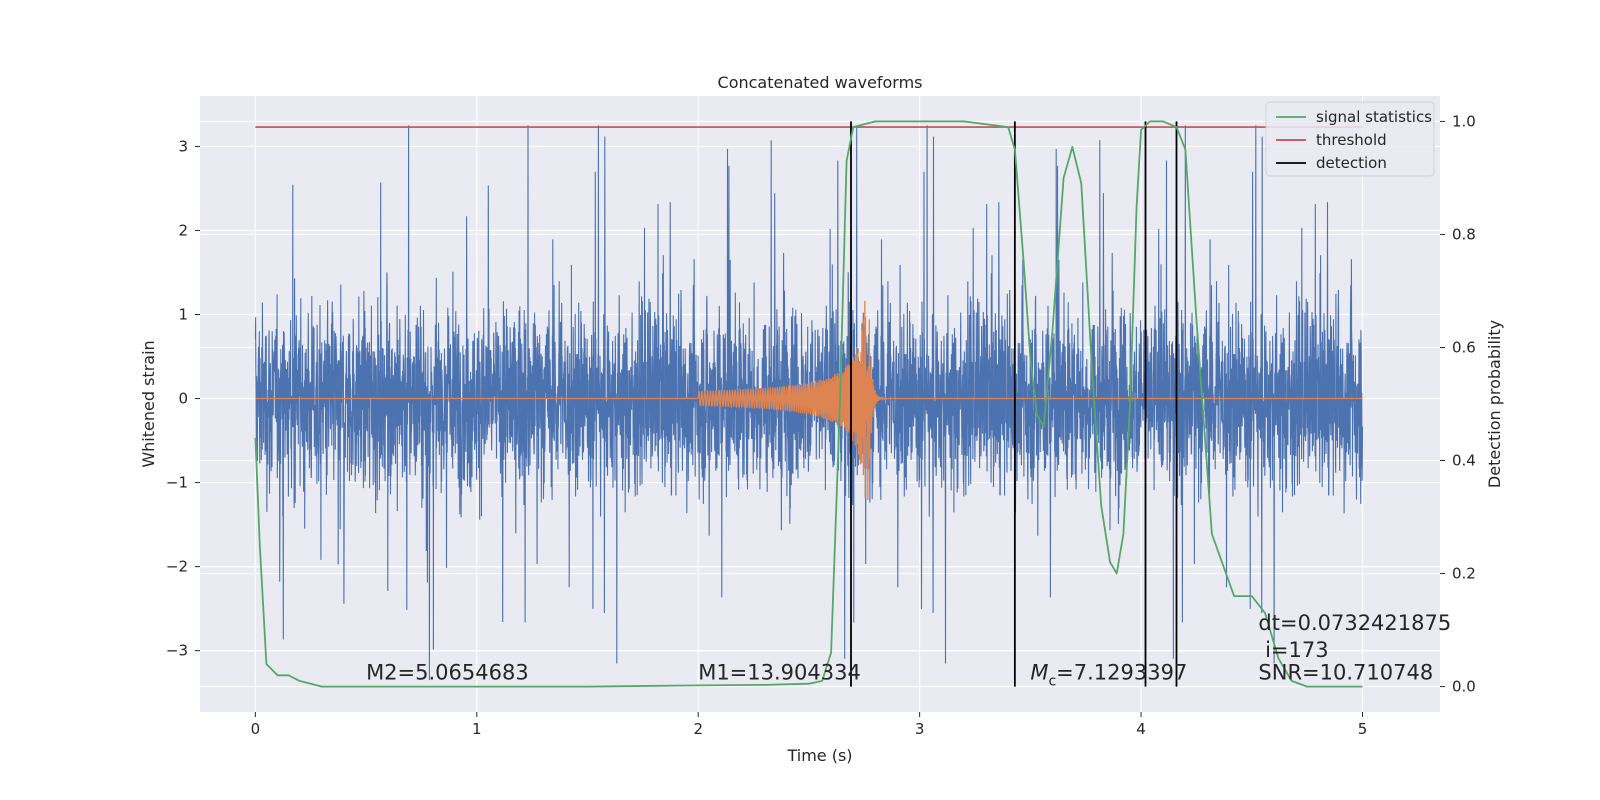  What do you see at coordinates (1464, 687) in the screenshot?
I see `y-right-tick-label: 0.0` at bounding box center [1464, 687].